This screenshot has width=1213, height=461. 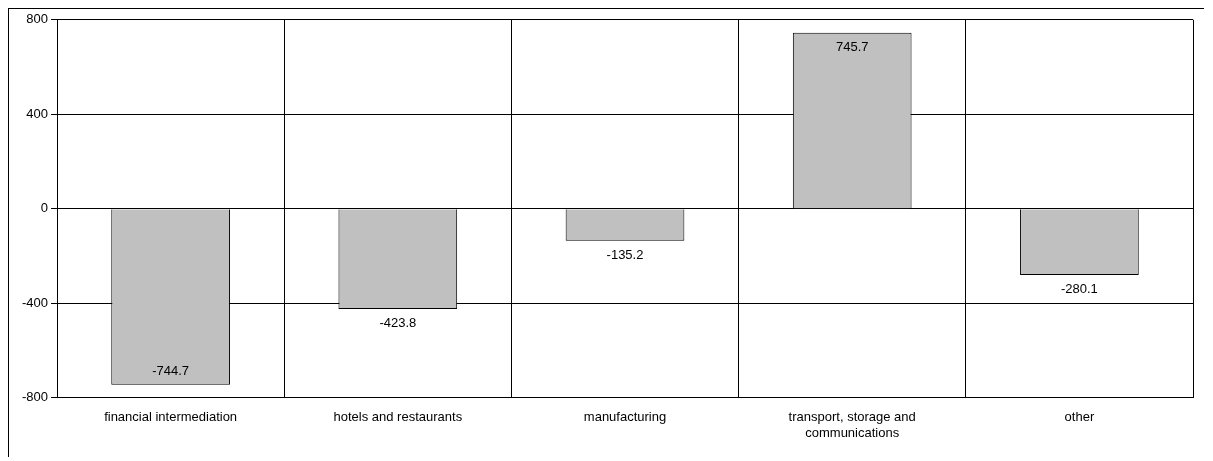 What do you see at coordinates (37, 113) in the screenshot?
I see `y-tick-label: 400` at bounding box center [37, 113].